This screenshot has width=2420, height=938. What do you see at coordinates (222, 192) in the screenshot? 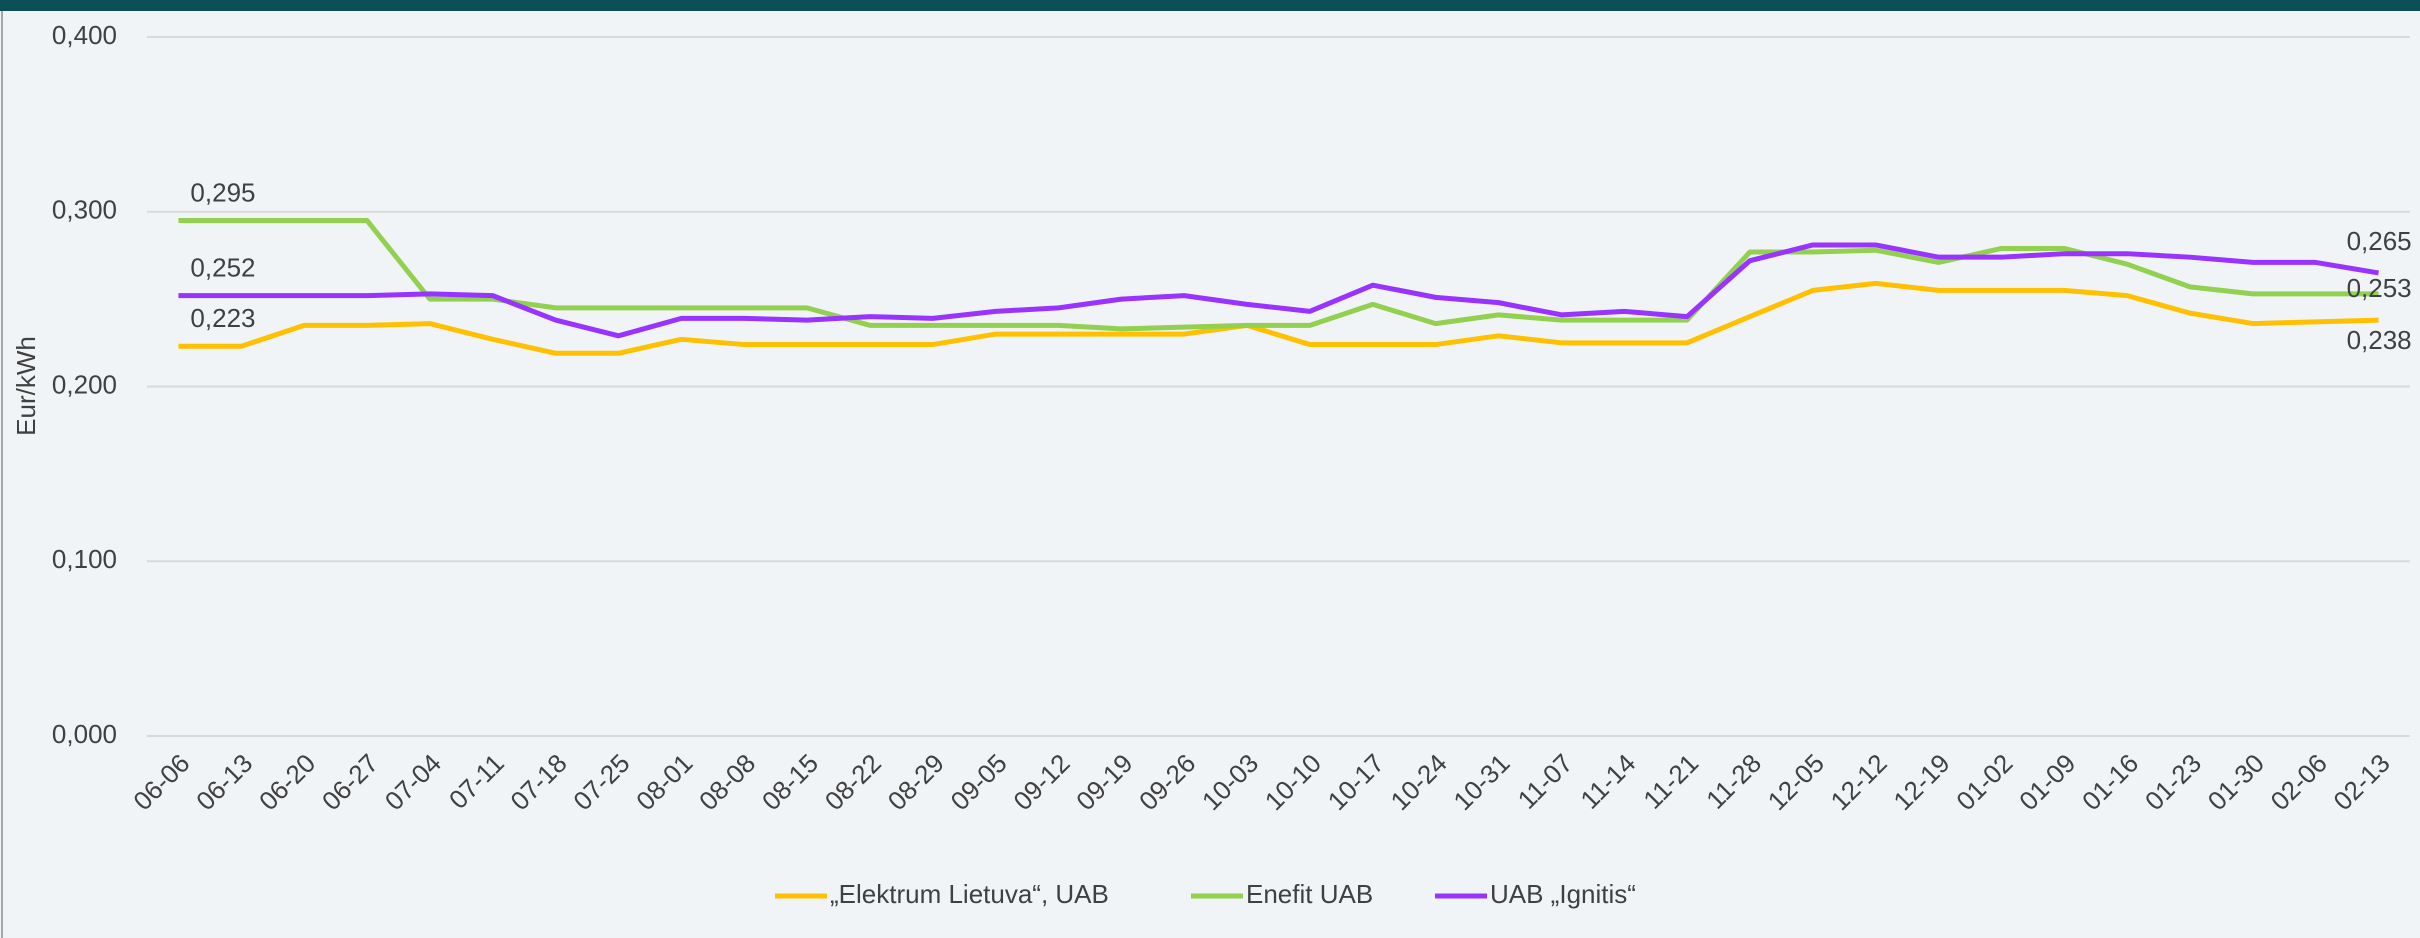
I see `data-label: 0,295` at bounding box center [222, 192].